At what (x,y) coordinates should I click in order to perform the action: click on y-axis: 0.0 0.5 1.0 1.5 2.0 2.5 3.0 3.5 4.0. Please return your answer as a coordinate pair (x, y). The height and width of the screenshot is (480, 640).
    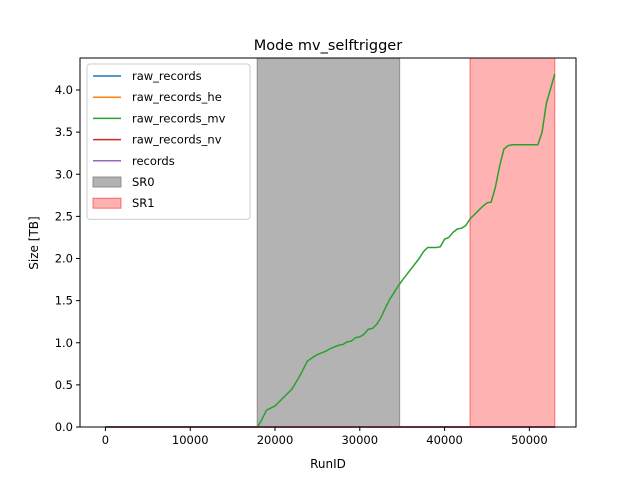
    Looking at the image, I should click on (67, 258).